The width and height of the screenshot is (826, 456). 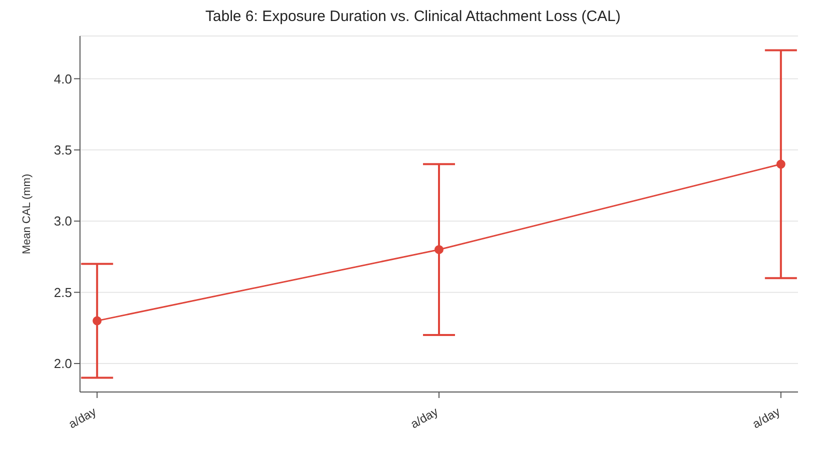 I want to click on y-tick-label: 4.0, so click(x=63, y=78).